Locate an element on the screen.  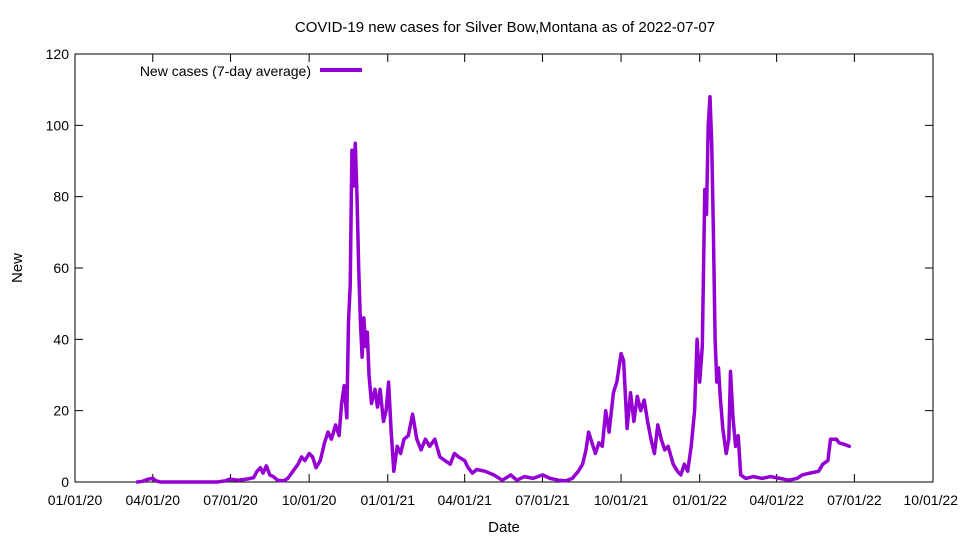
legend: New cases (7-day average) is located at coordinates (251, 71).